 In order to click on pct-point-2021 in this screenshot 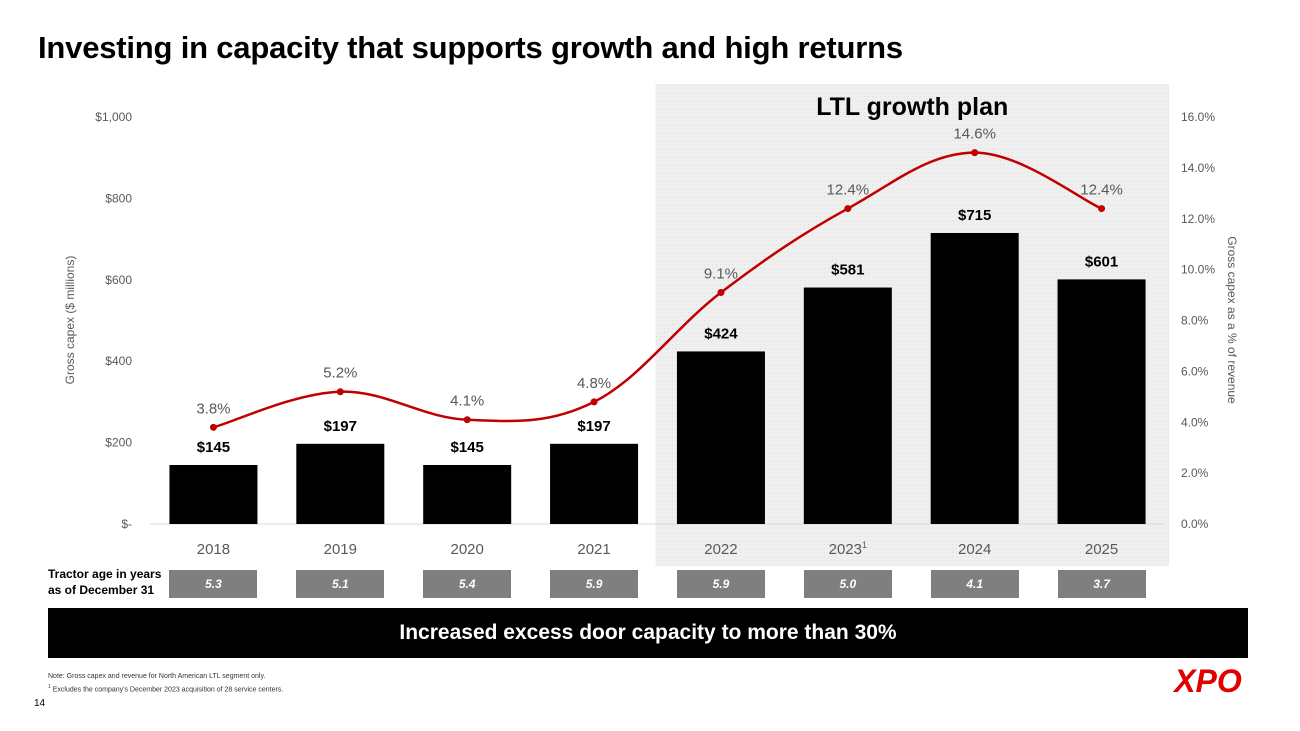, I will do `click(594, 402)`.